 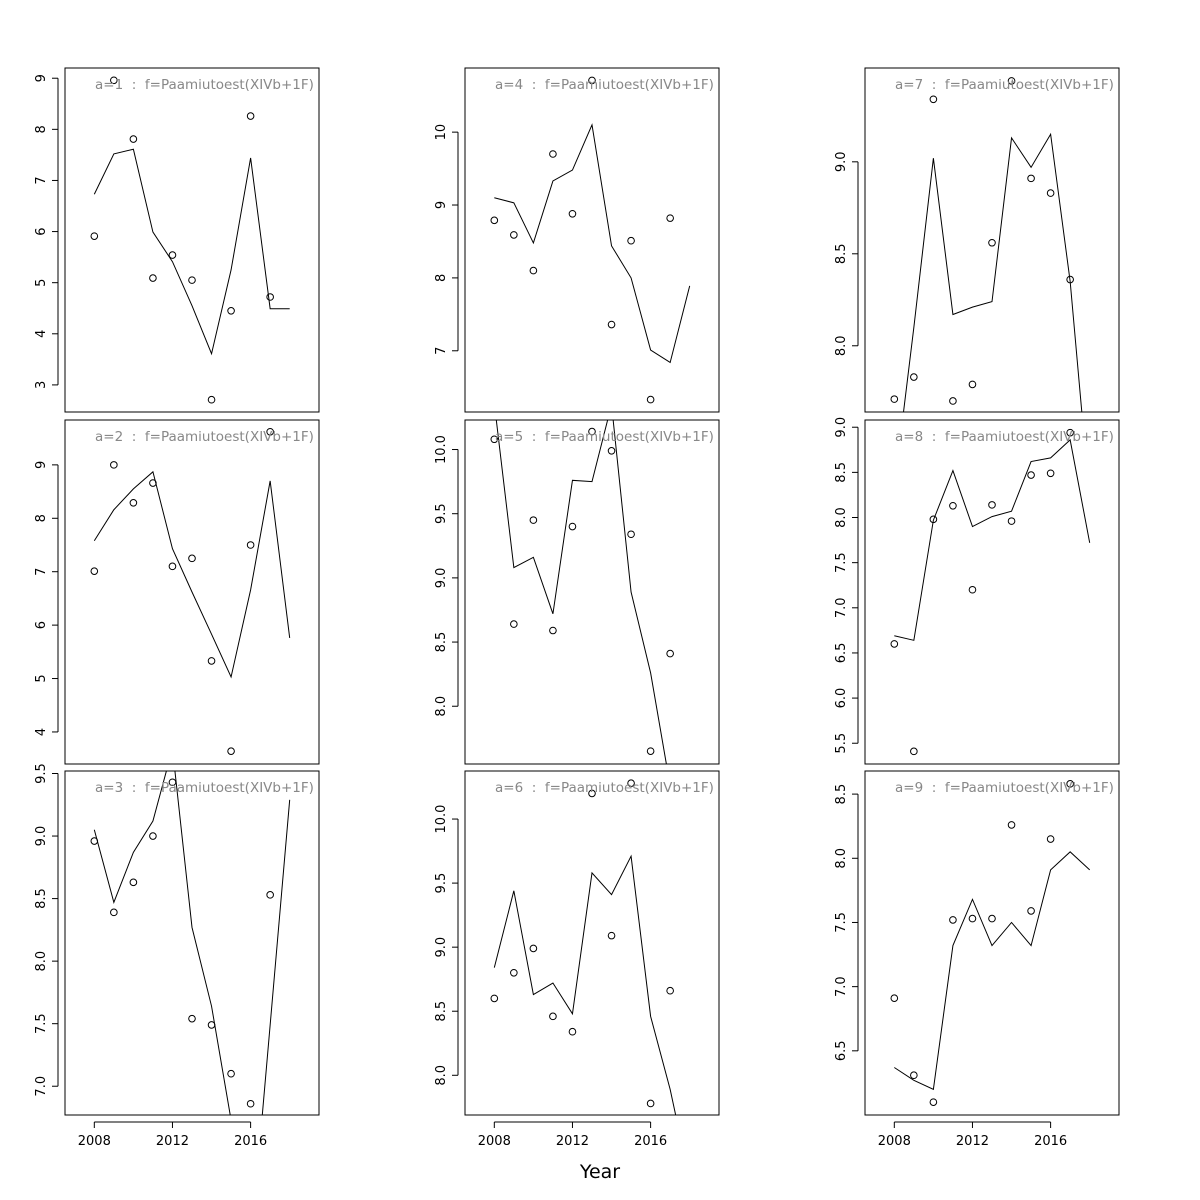 What do you see at coordinates (841, 698) in the screenshot?
I see `y-tick-label: 6.0` at bounding box center [841, 698].